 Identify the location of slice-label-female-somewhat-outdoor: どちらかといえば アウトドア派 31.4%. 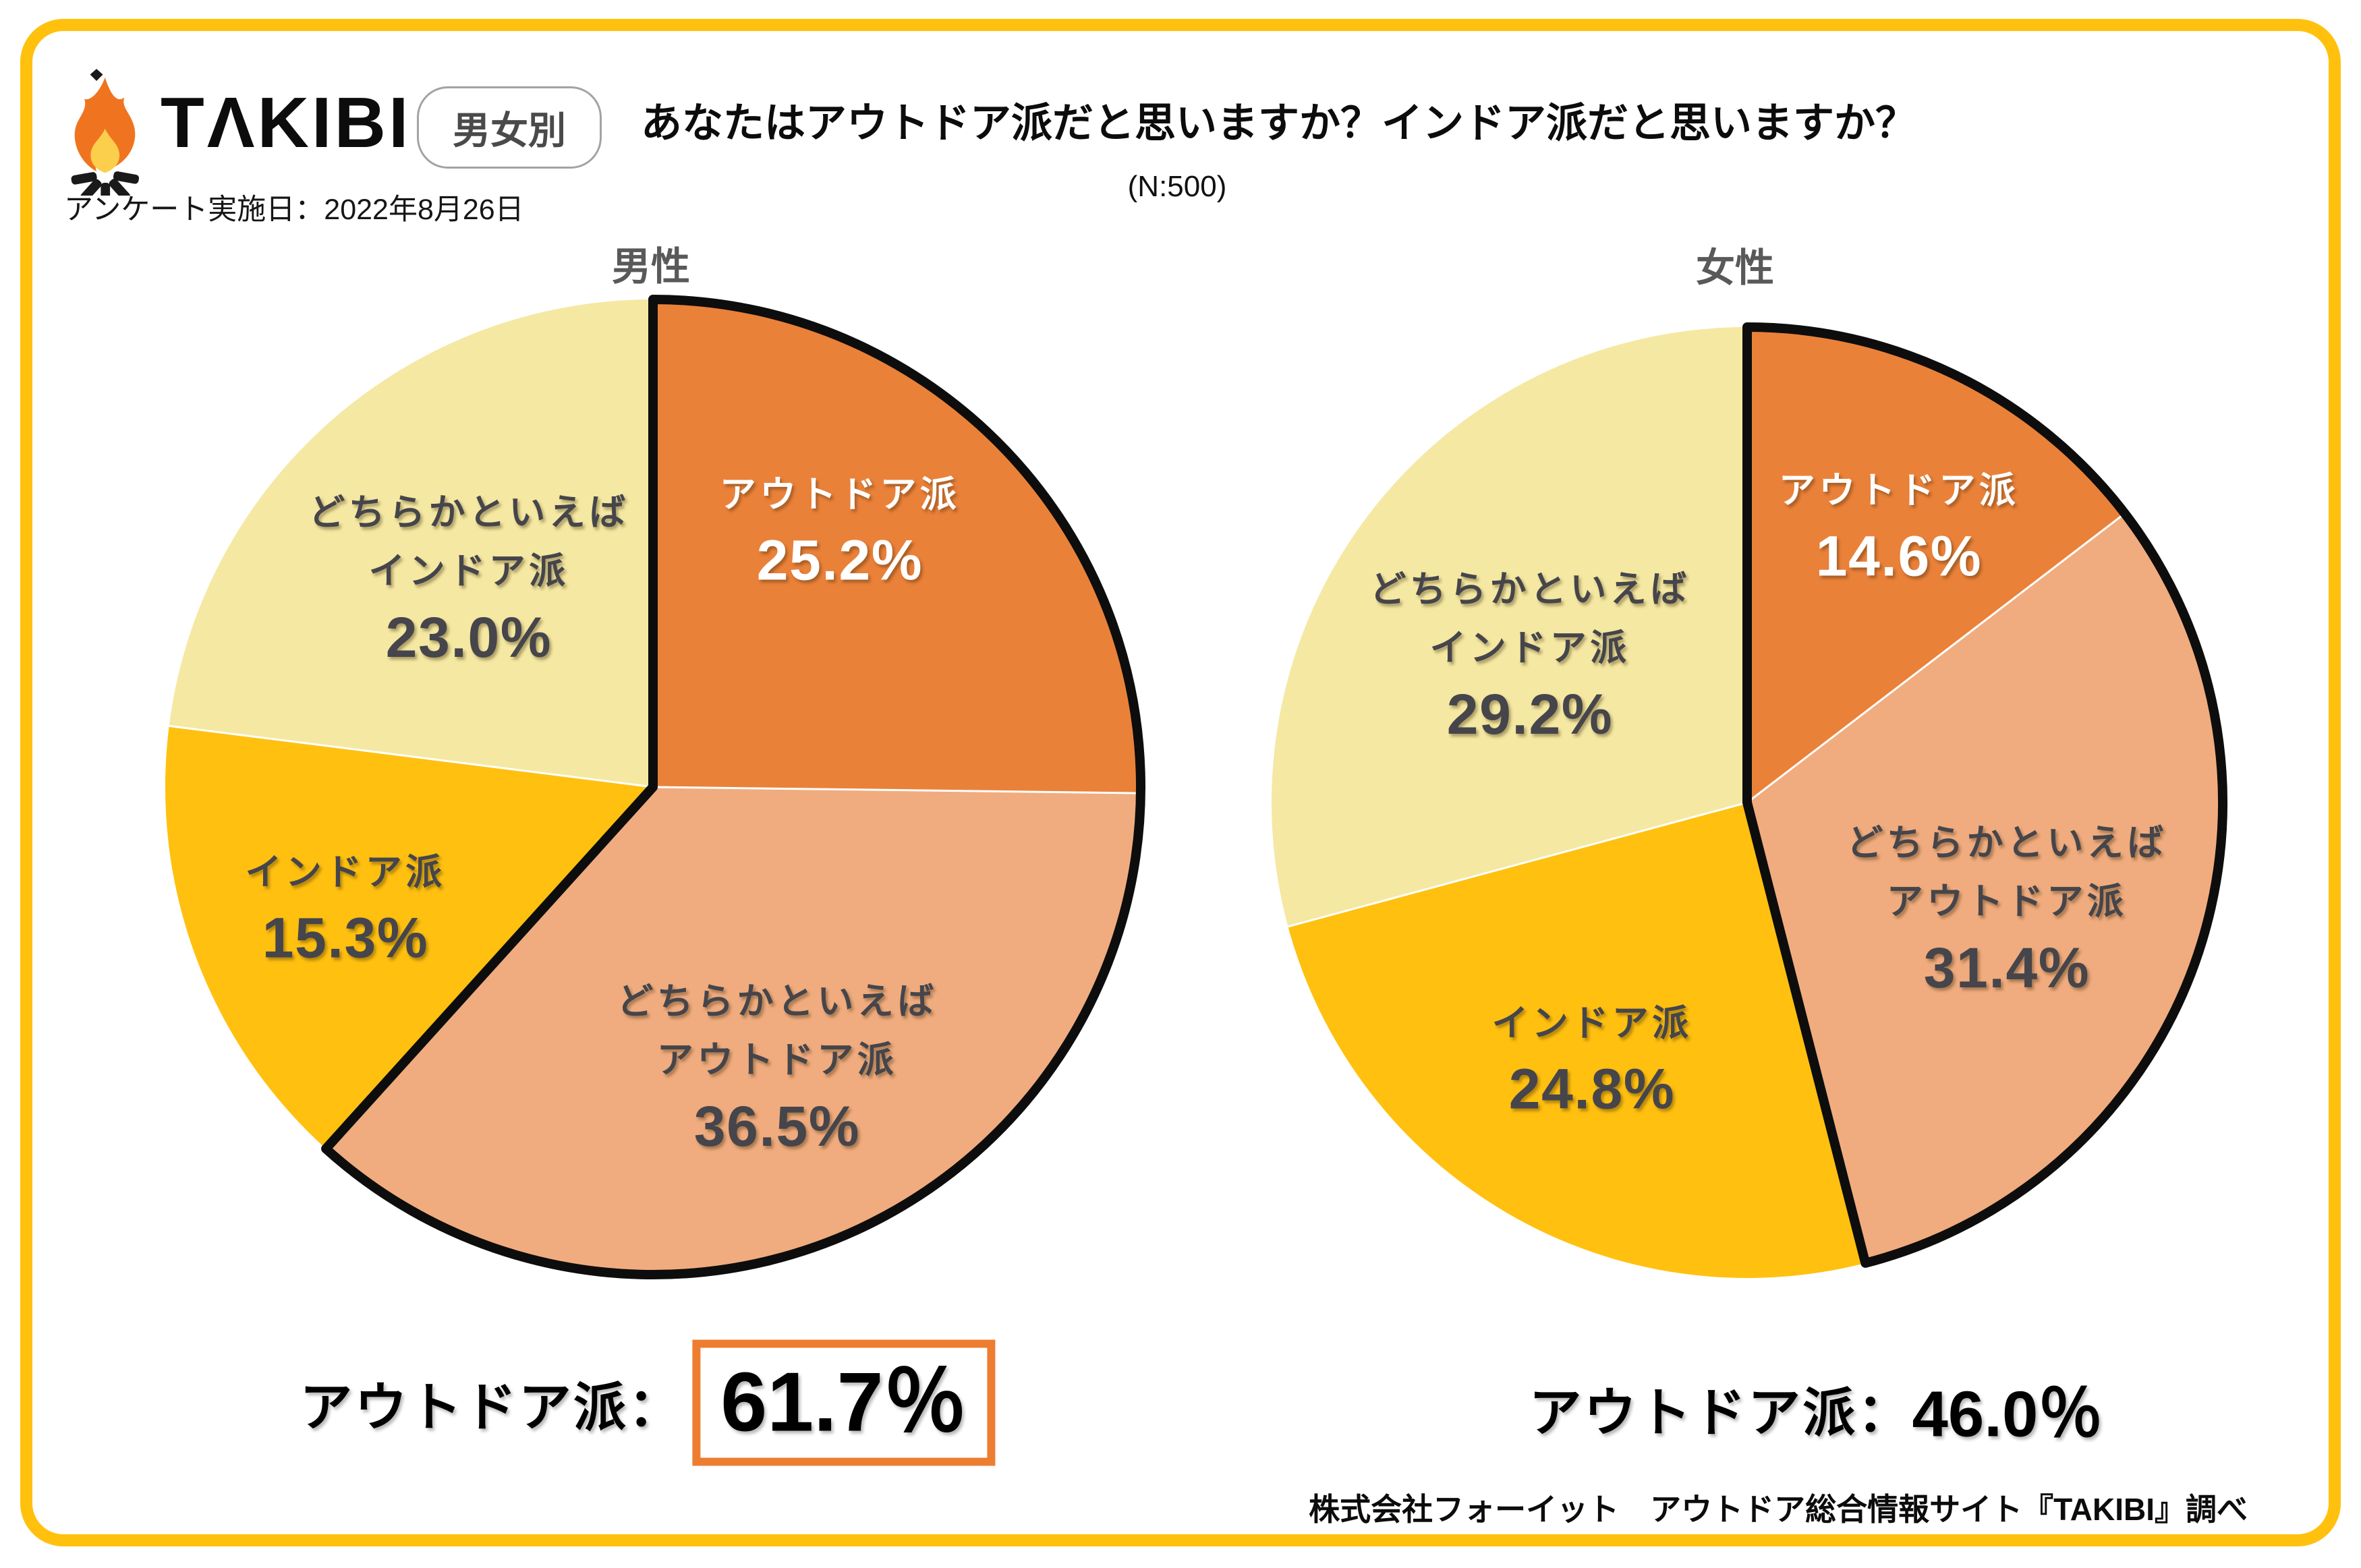
(2007, 909).